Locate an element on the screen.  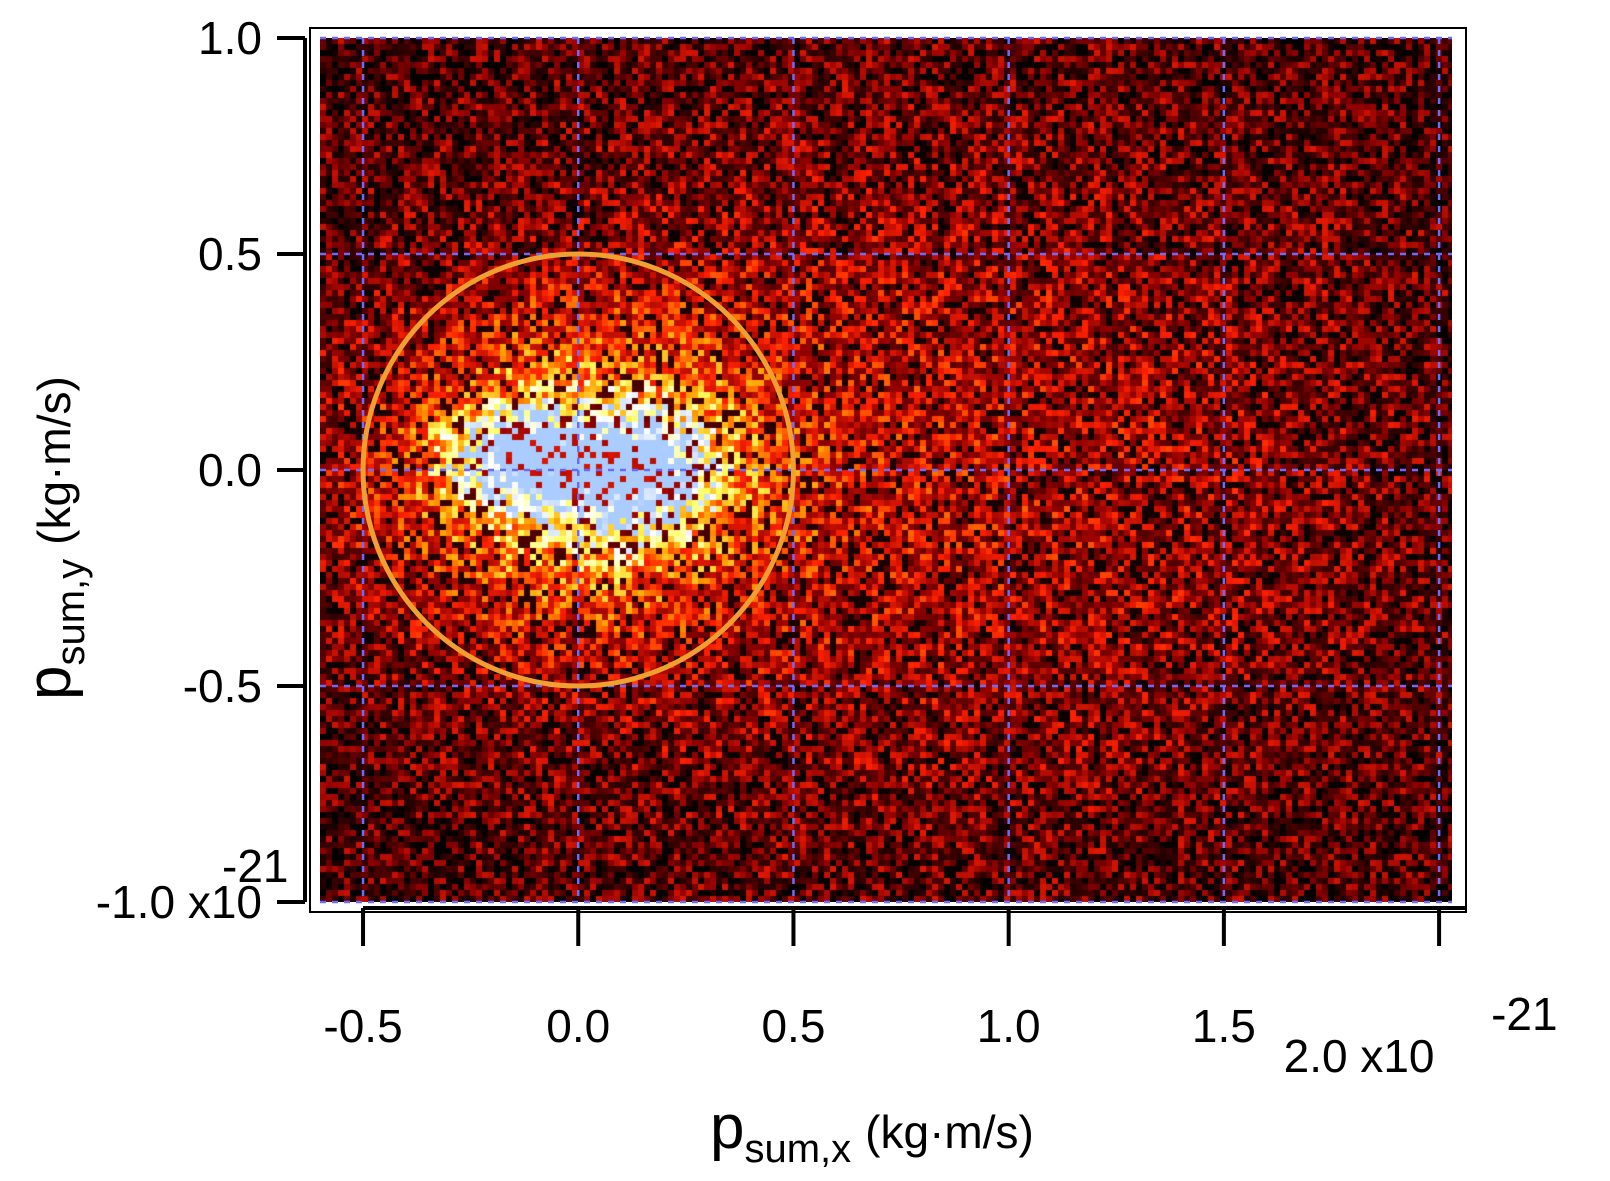
y-tick-label-2: 0.0 is located at coordinates (230, 470).